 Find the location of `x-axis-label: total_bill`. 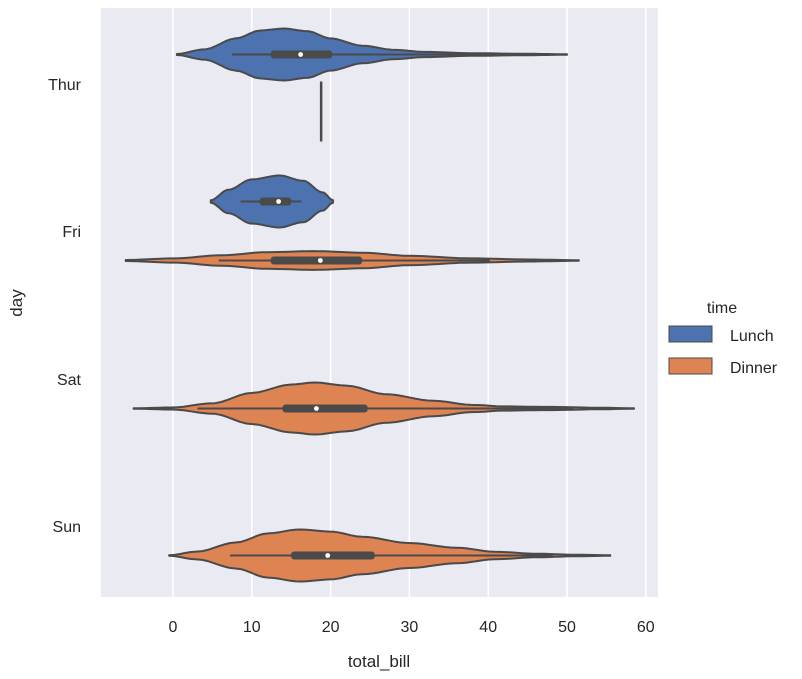

x-axis-label: total_bill is located at coordinates (379, 661).